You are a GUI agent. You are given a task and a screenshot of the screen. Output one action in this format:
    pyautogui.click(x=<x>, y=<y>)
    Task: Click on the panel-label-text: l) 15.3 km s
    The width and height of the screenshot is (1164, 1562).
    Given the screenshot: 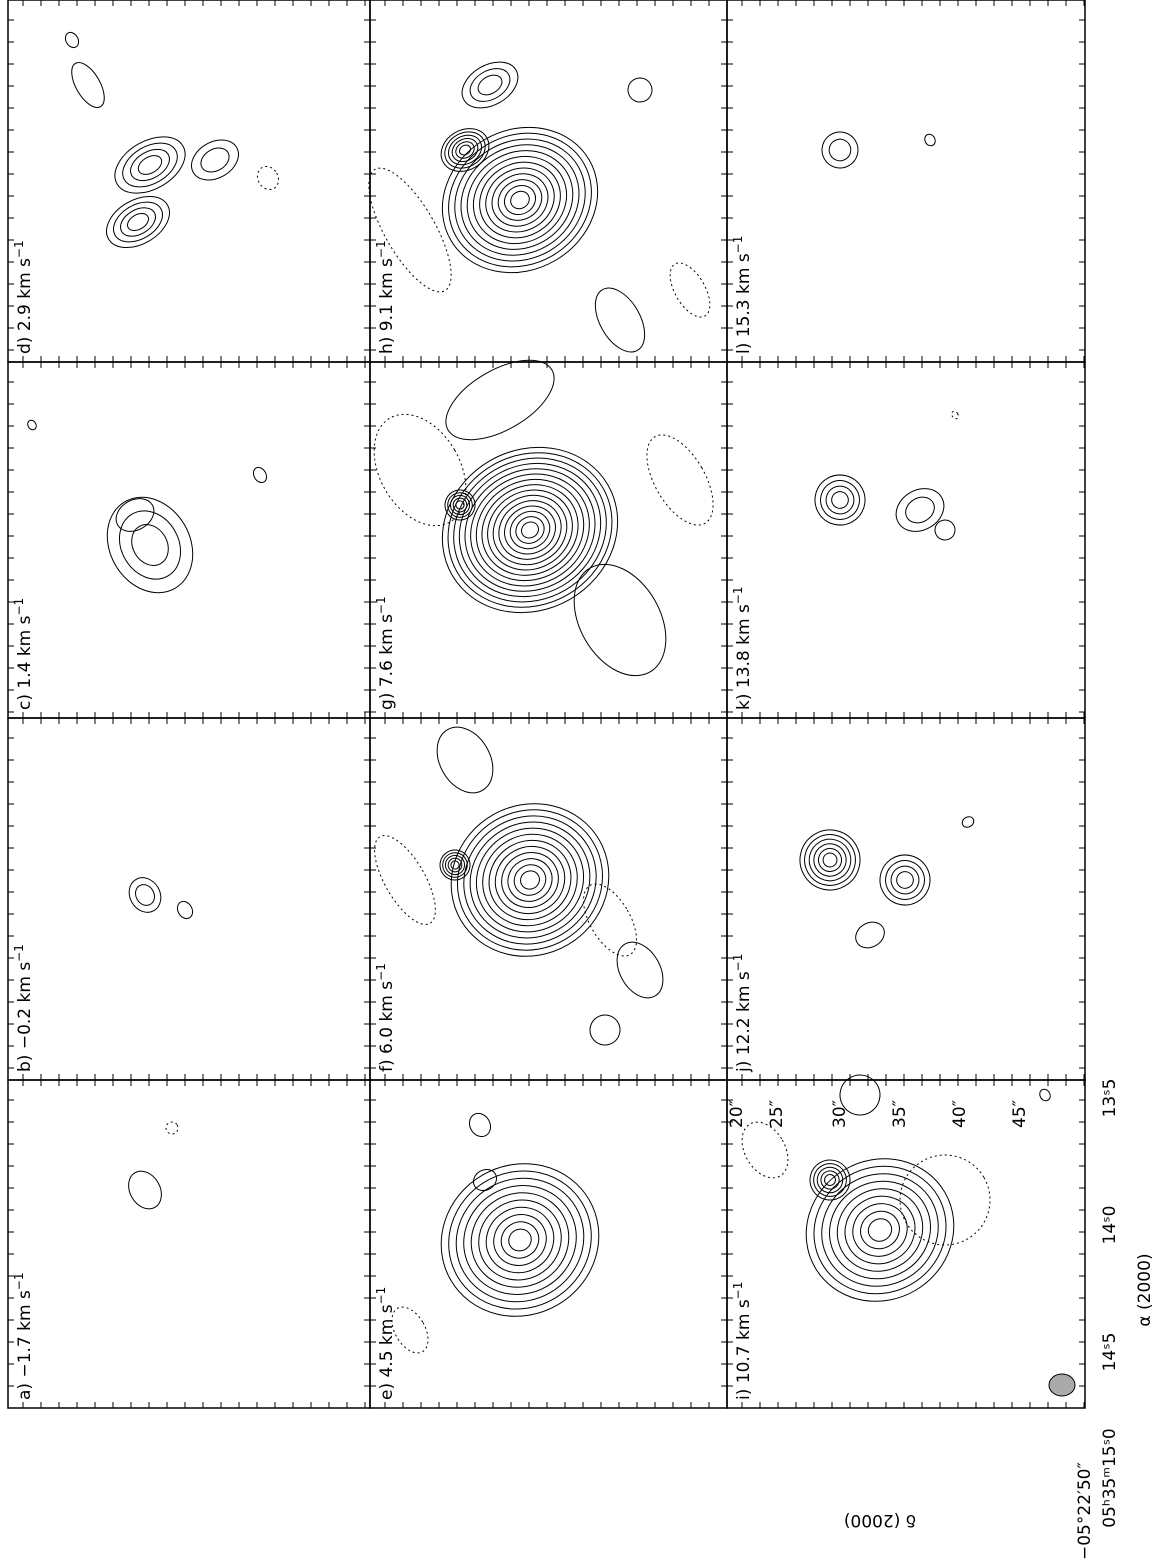 What is the action you would take?
    pyautogui.click(x=744, y=303)
    